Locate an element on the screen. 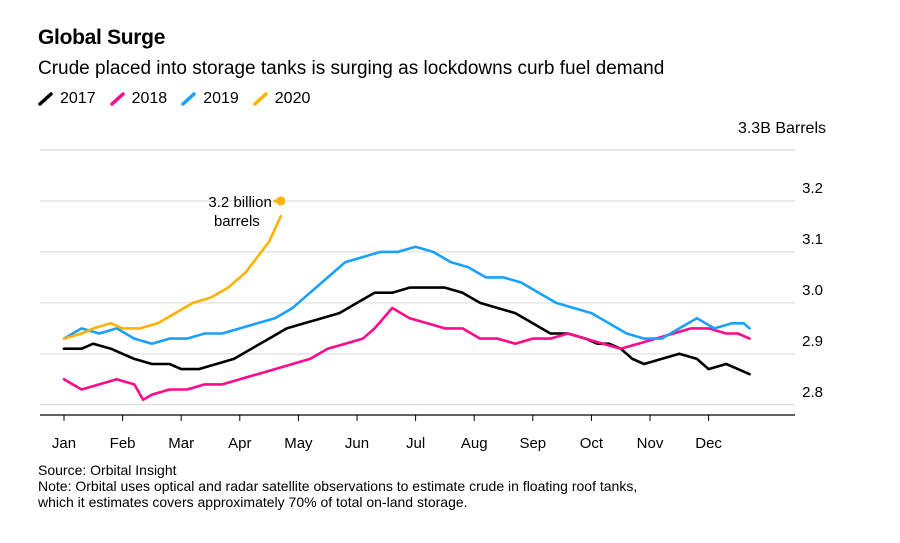 This screenshot has width=900, height=543. x-tick-label: Nov is located at coordinates (650, 443).